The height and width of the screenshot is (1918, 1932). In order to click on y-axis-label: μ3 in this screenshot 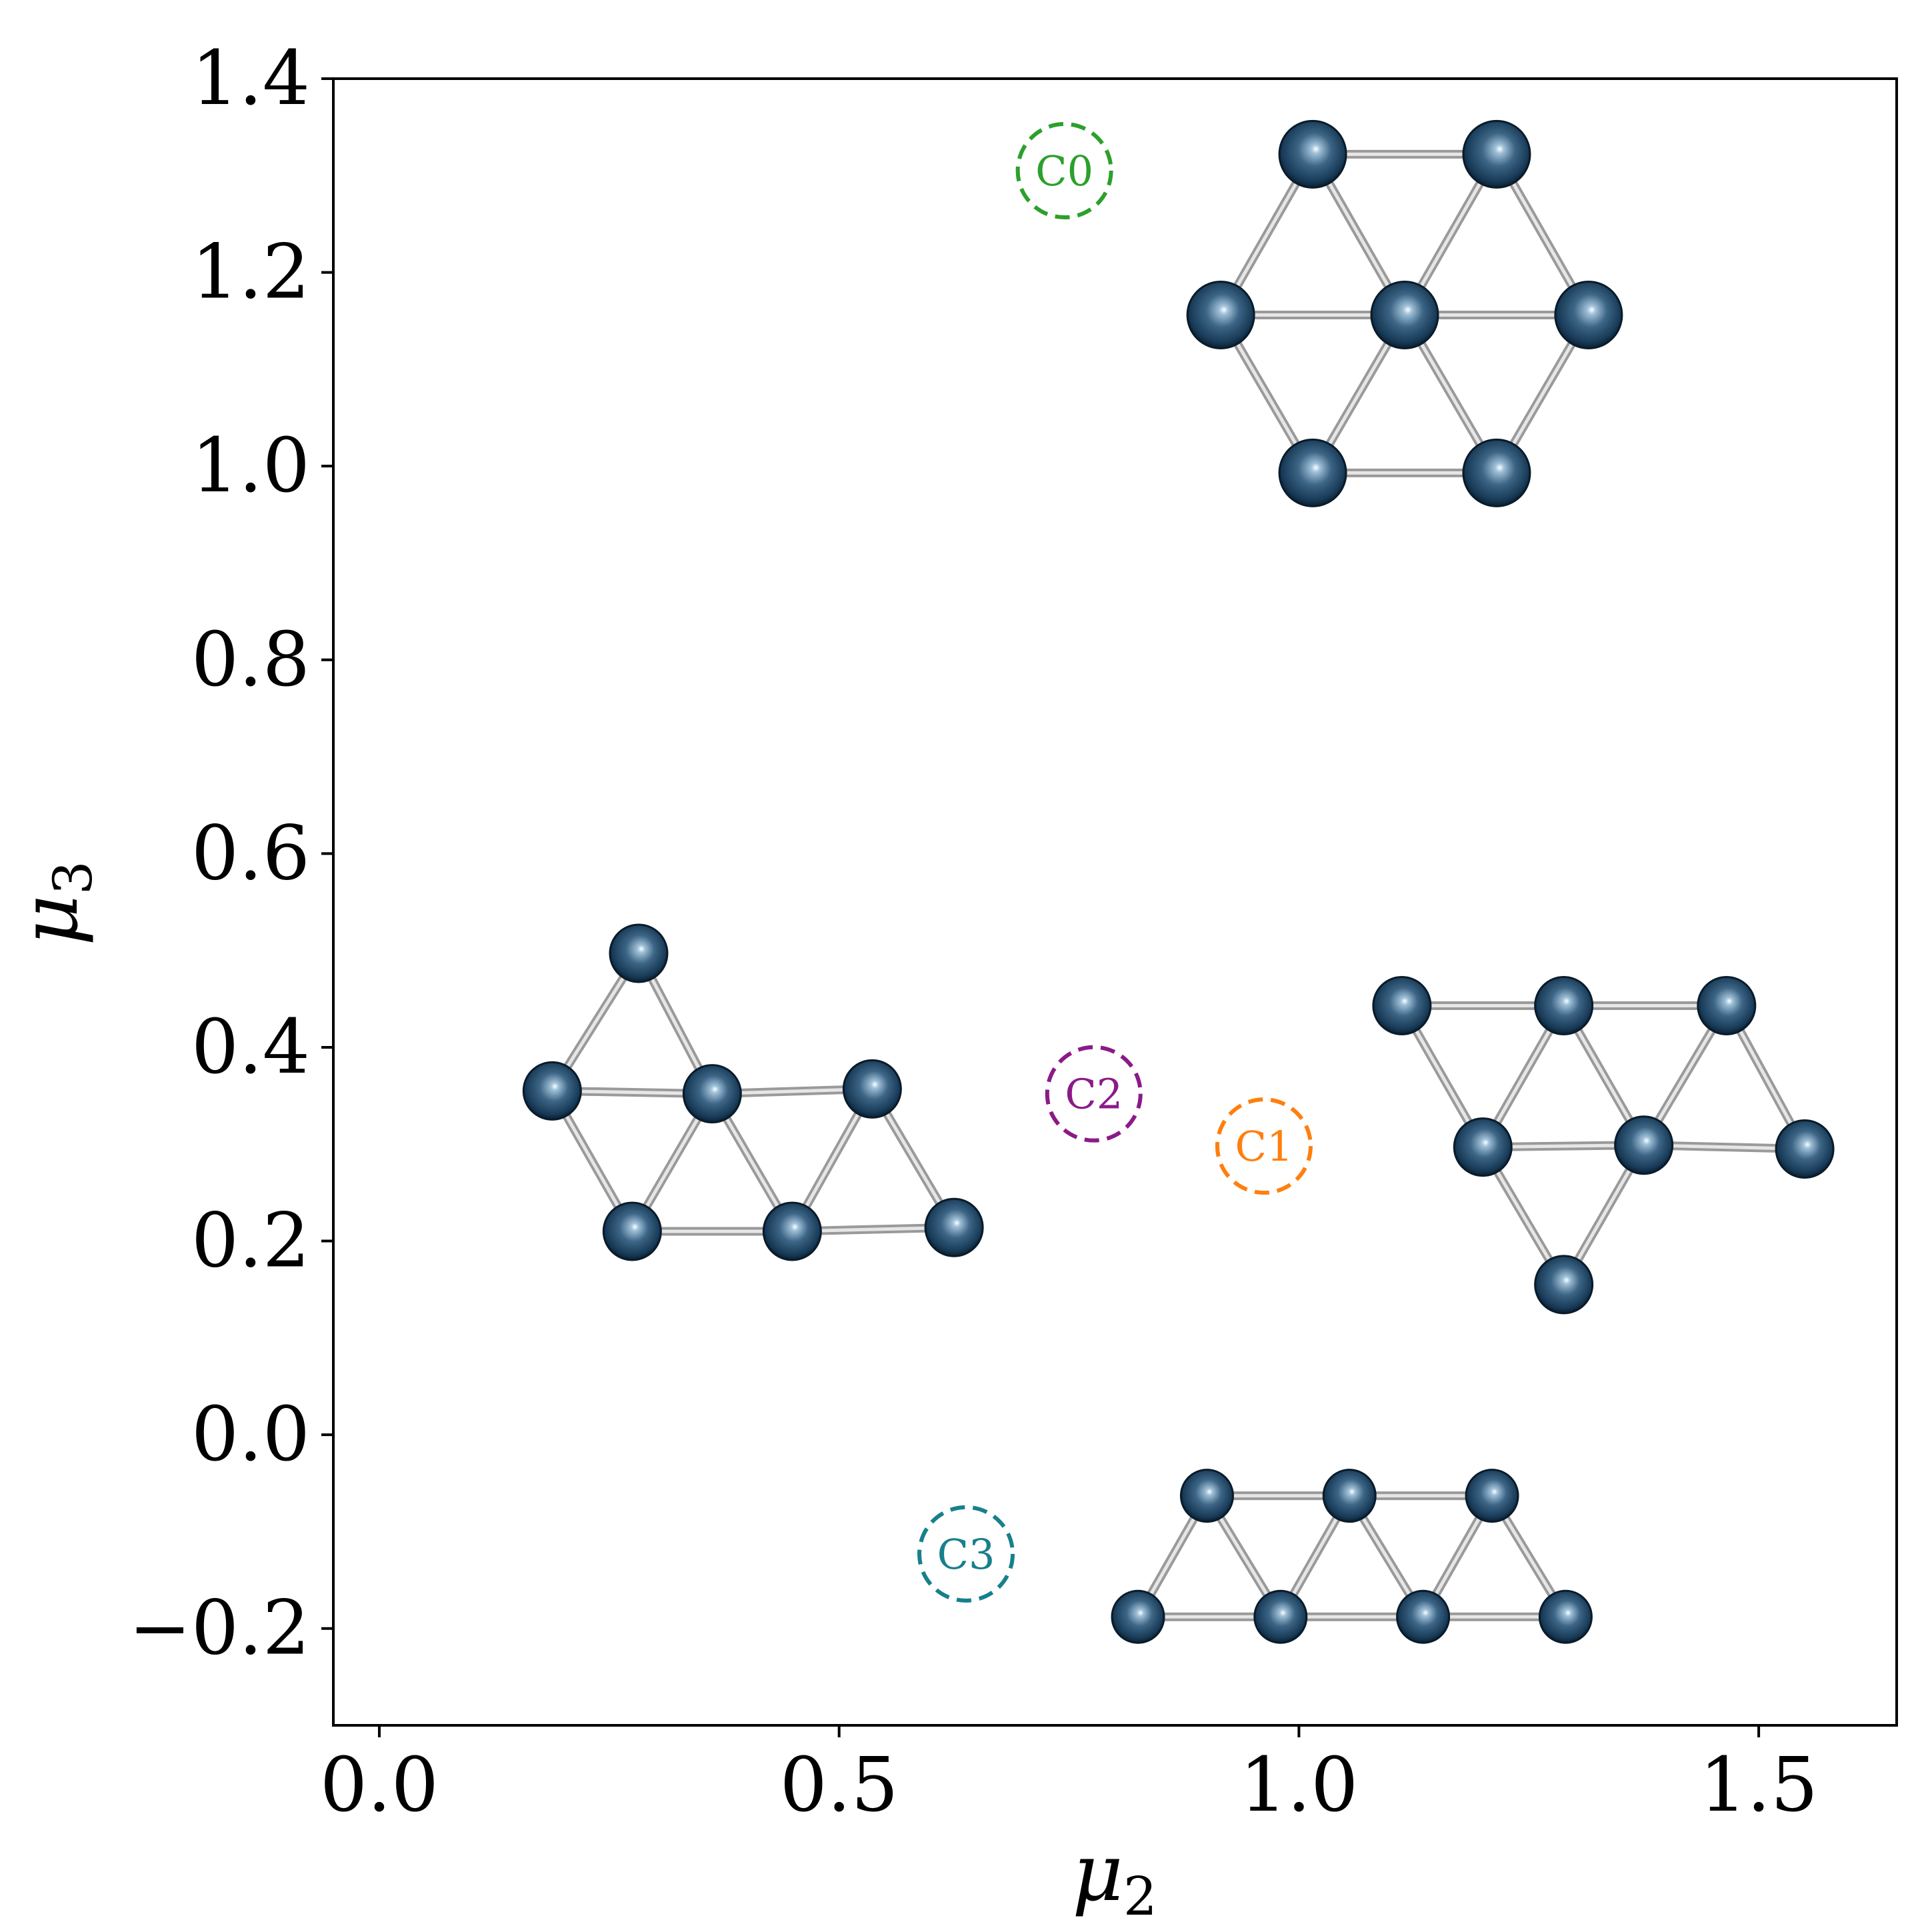, I will do `click(53, 903)`.